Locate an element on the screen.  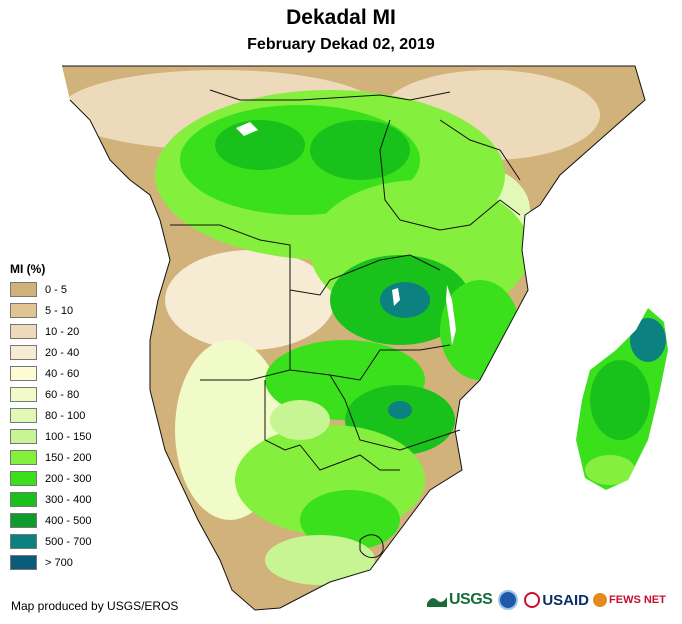
legend-item: 10 - 20 is located at coordinates (50, 331).